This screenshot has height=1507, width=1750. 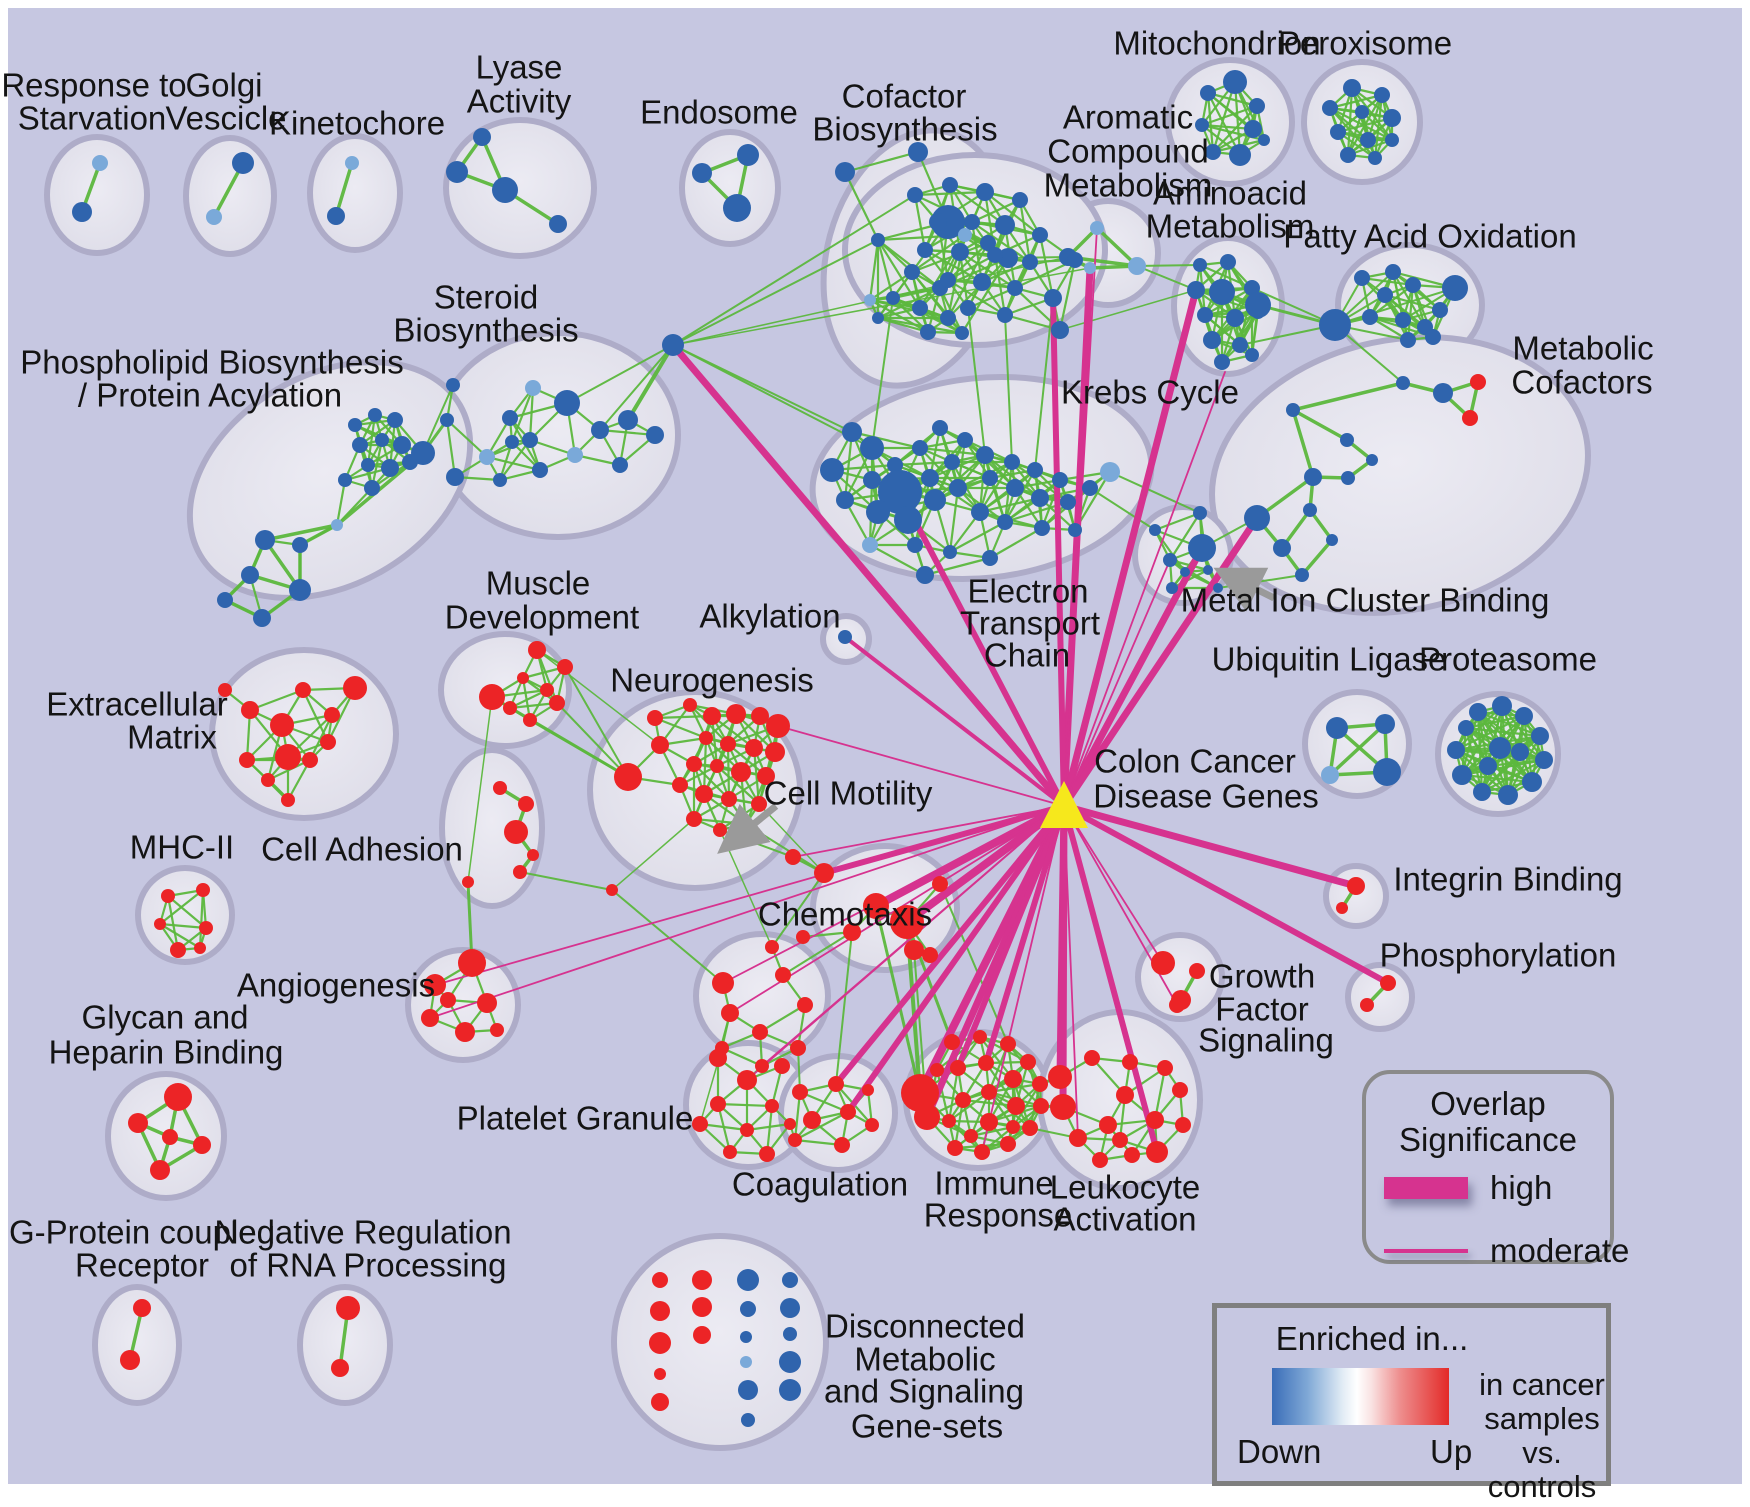 What do you see at coordinates (336, 216) in the screenshot?
I see `gene-set-node-kinetochore` at bounding box center [336, 216].